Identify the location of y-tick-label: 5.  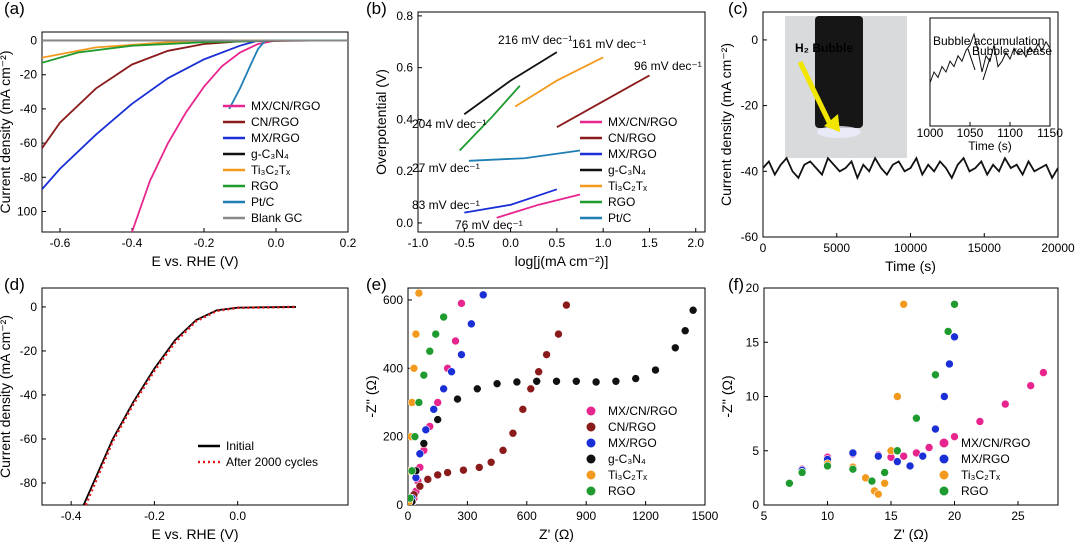
(755, 451).